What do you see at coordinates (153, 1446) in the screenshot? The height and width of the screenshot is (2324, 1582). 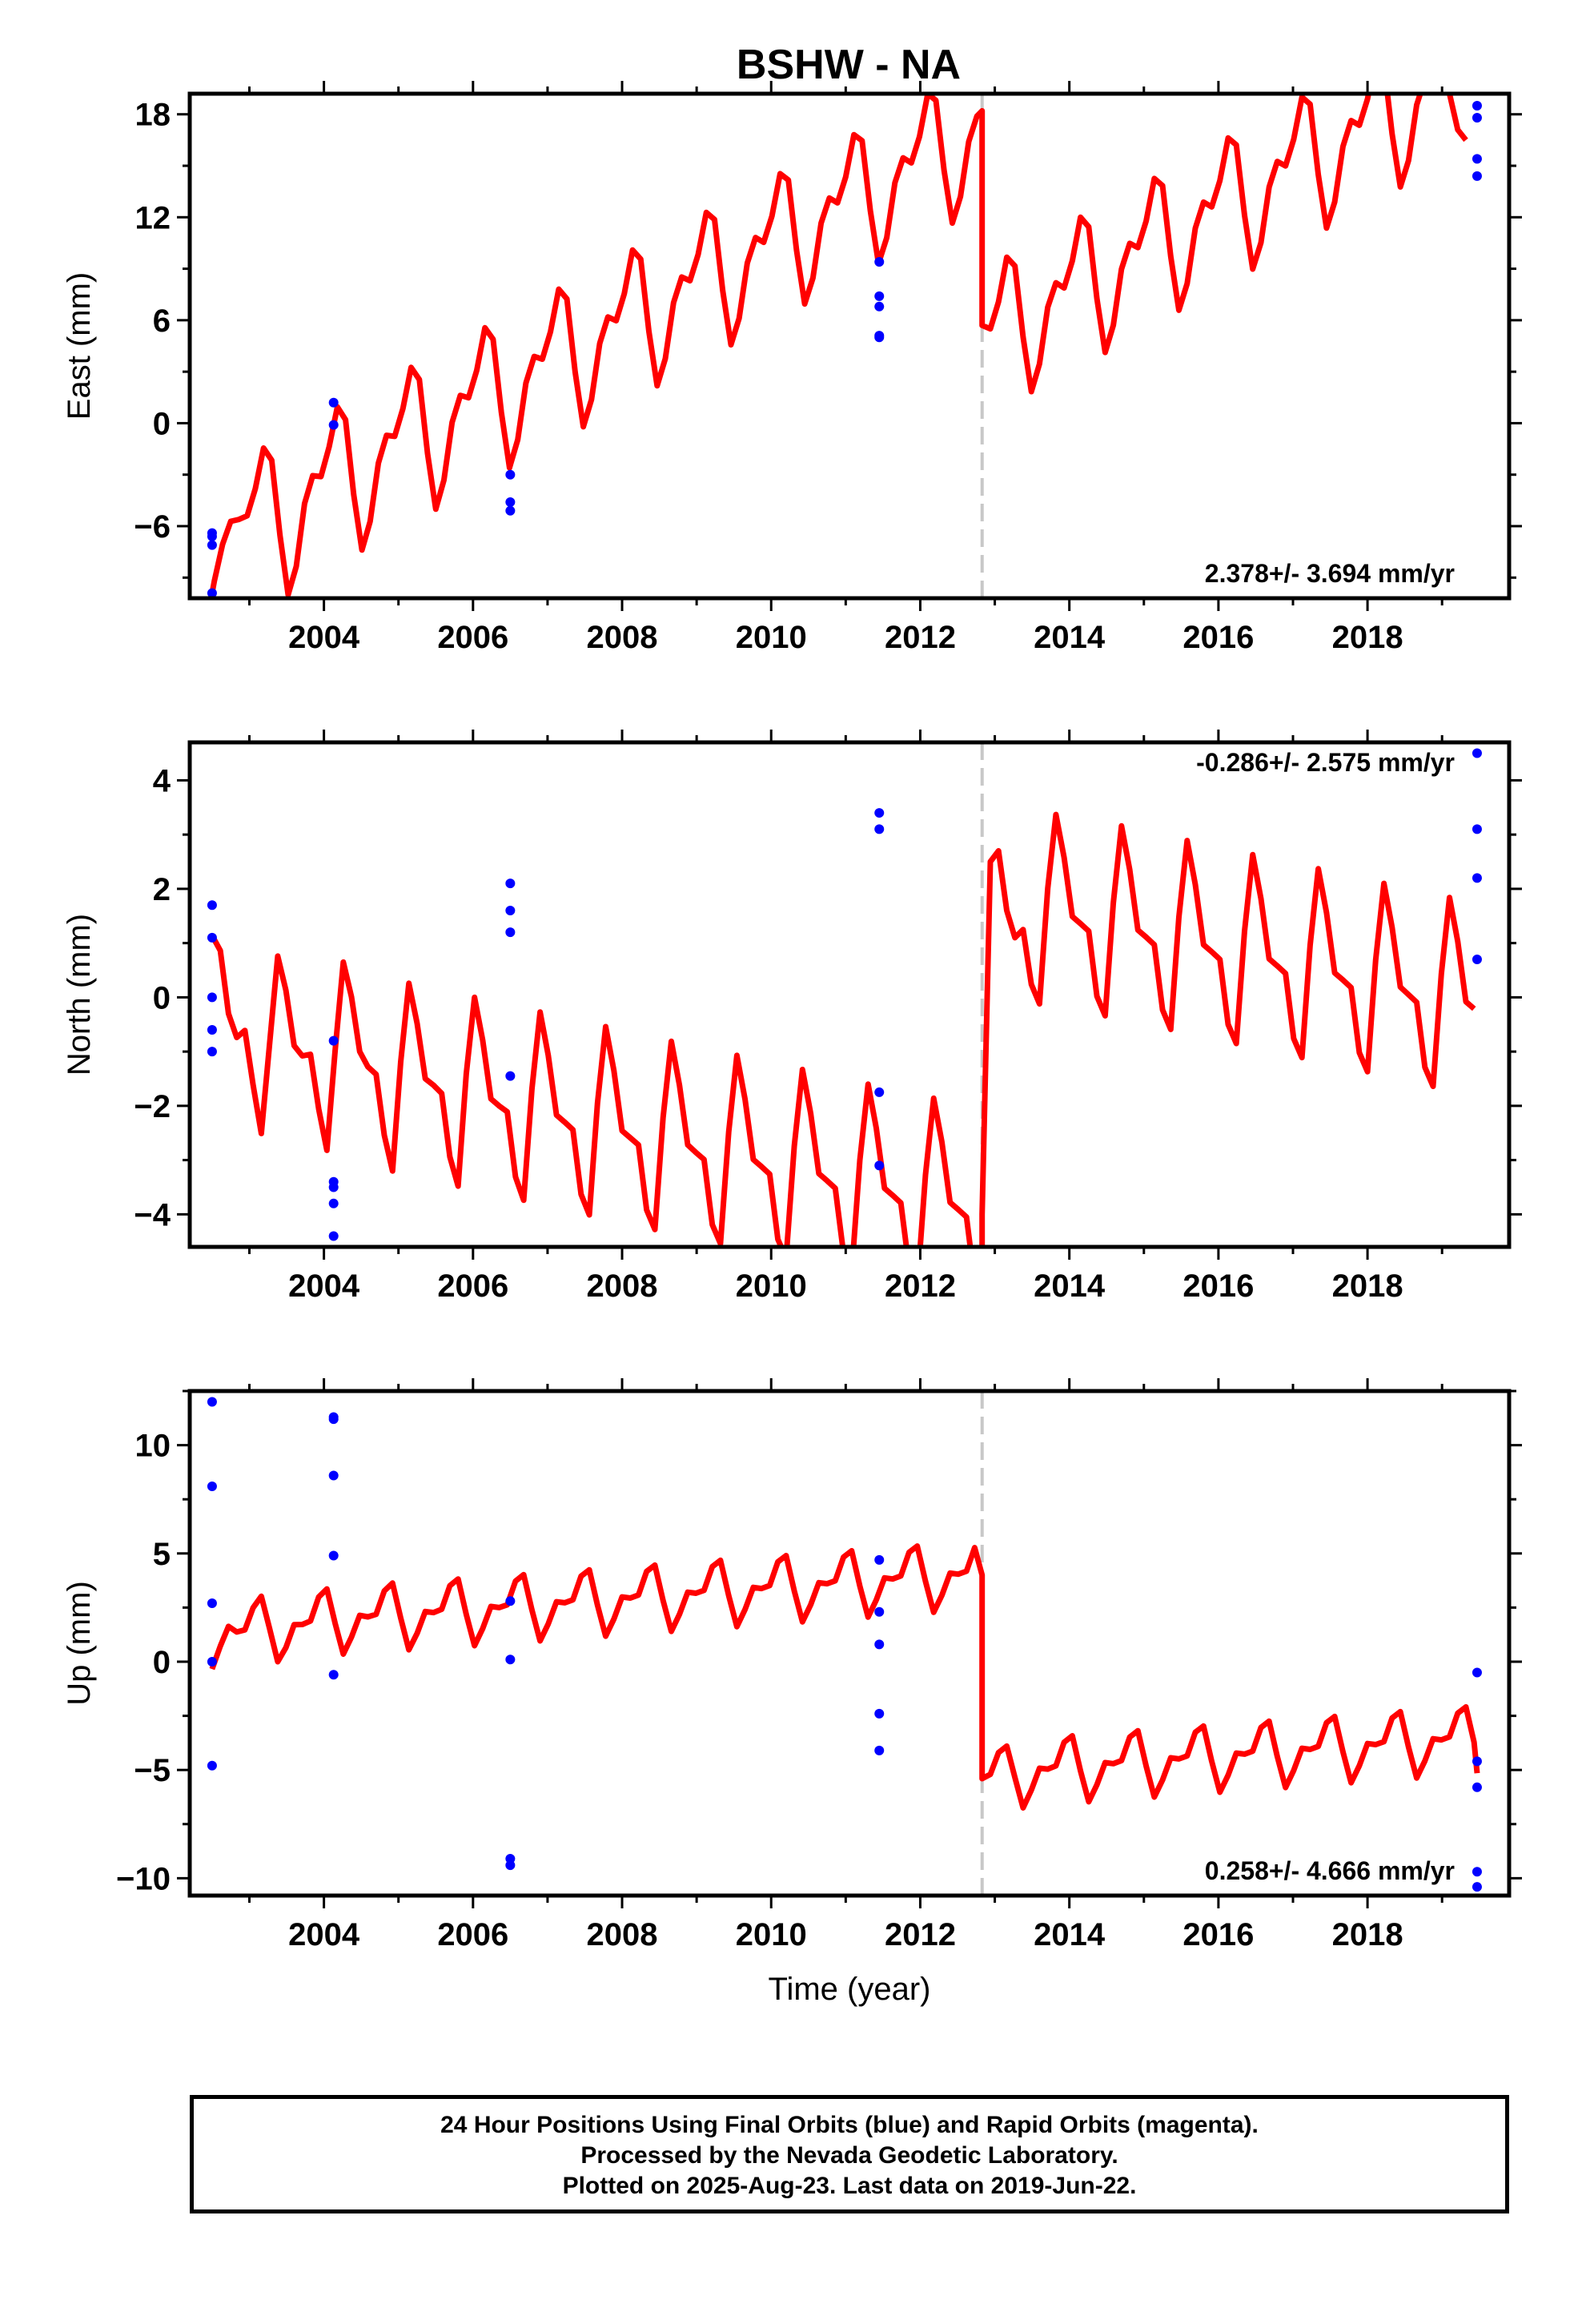 I see `up-ytick-label: 10` at bounding box center [153, 1446].